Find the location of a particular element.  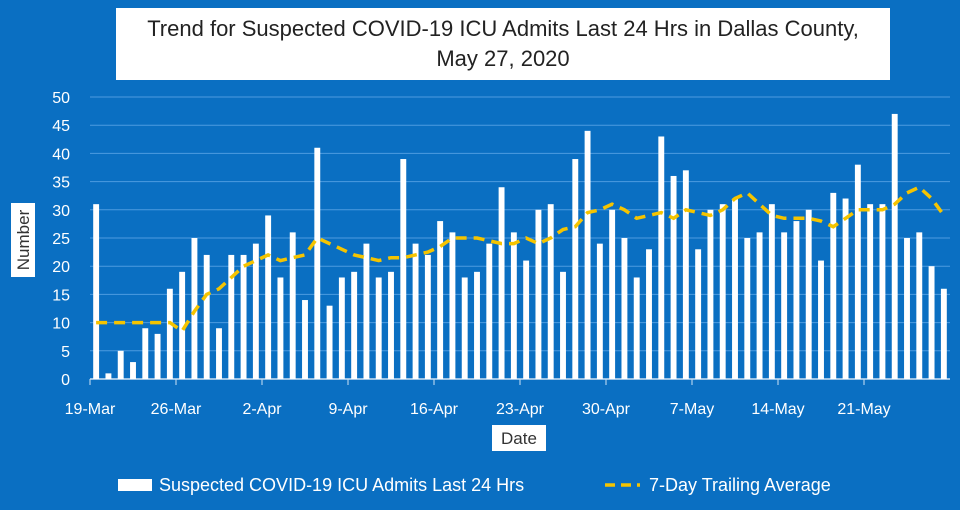

y-axis-label: Number is located at coordinates (23, 240).